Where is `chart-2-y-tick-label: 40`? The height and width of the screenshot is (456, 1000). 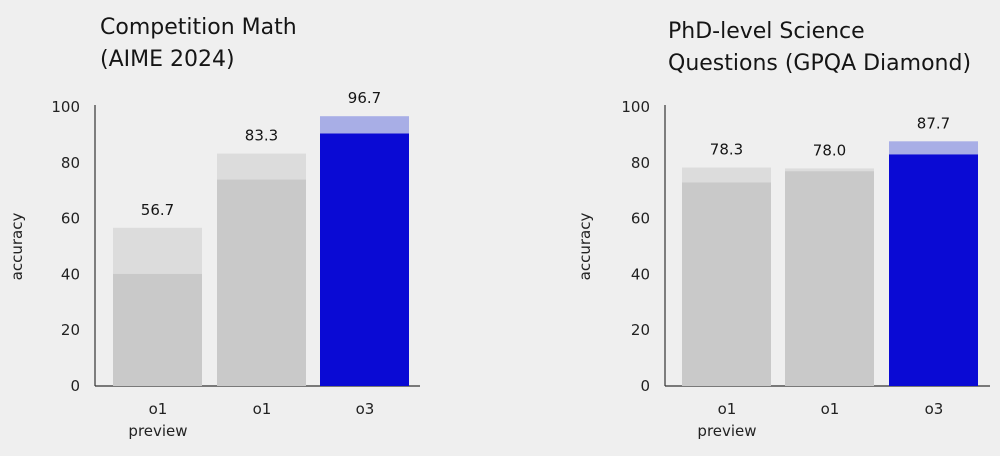
chart-2-y-tick-label: 40 is located at coordinates (640, 274).